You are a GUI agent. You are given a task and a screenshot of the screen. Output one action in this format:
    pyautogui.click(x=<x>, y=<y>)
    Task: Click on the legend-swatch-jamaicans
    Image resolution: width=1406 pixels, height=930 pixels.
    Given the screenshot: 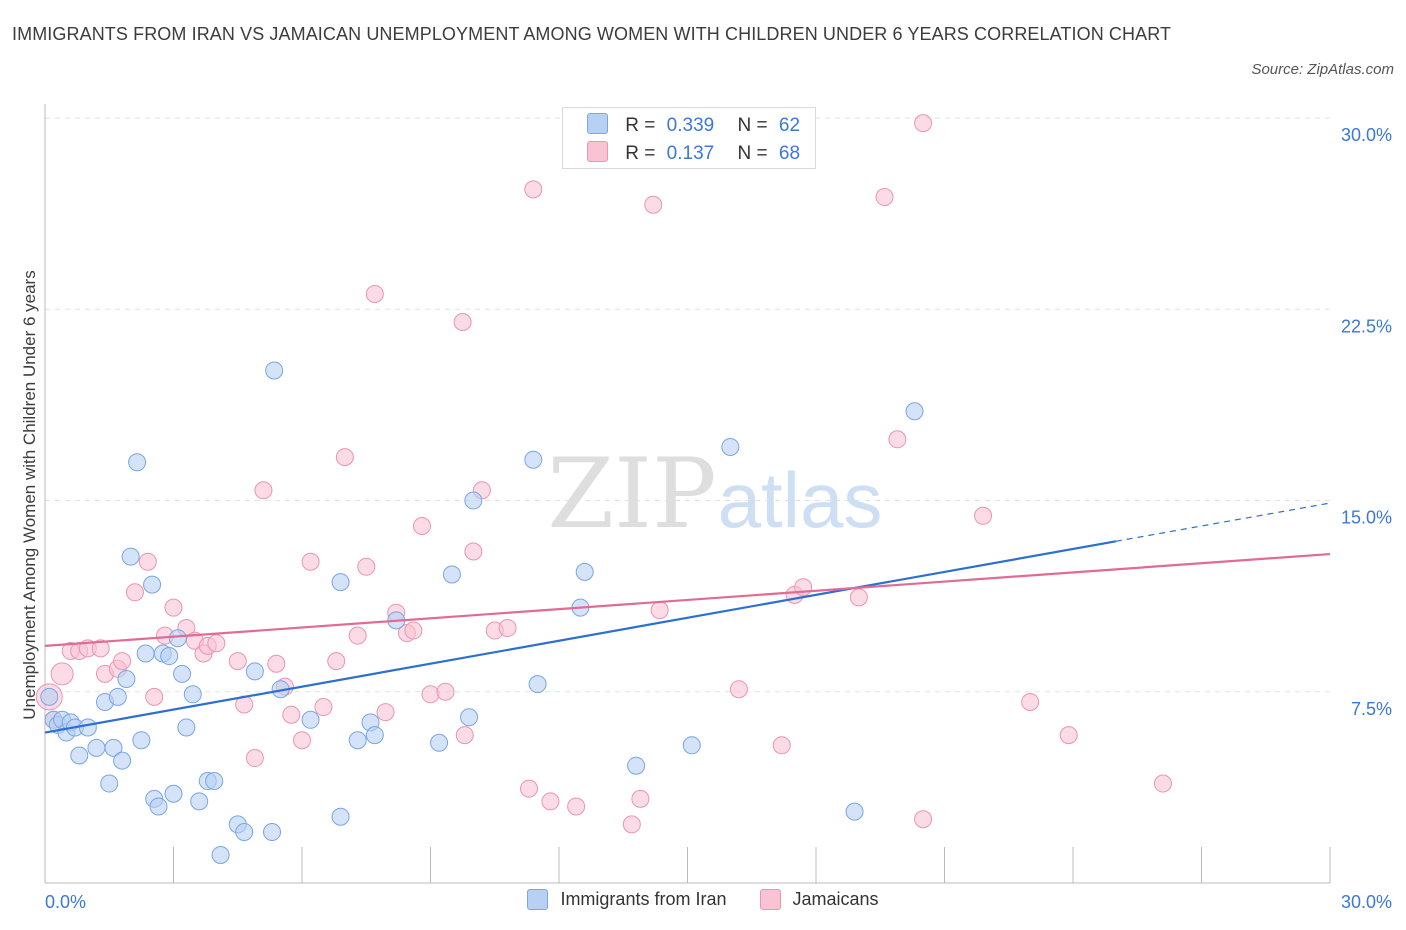 What is the action you would take?
    pyautogui.click(x=597, y=151)
    